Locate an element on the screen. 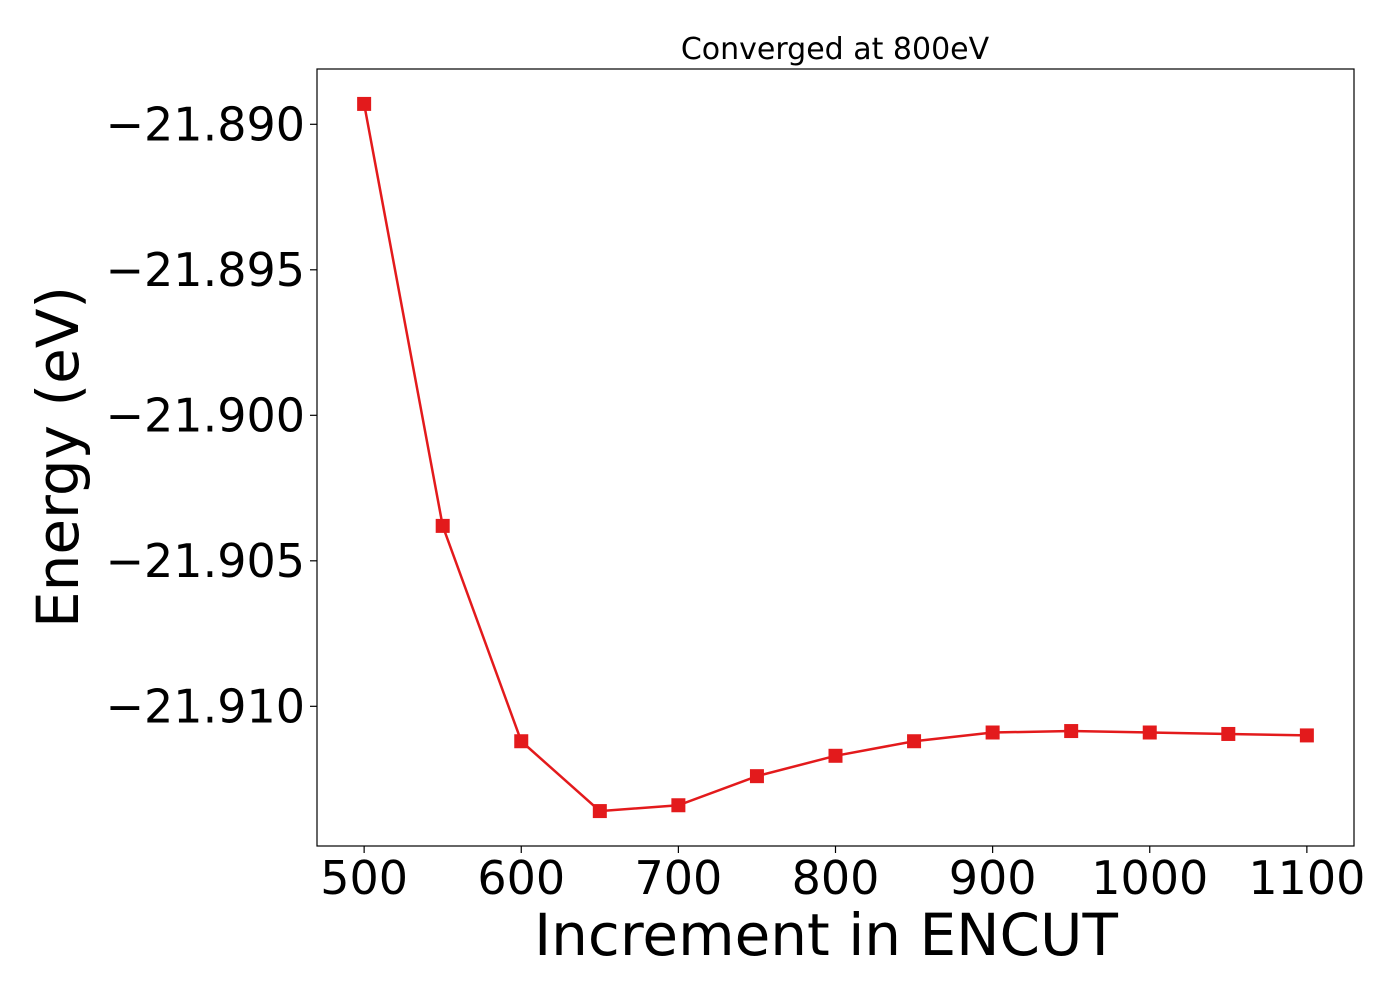  x-tick-label: 500 is located at coordinates (364, 878).